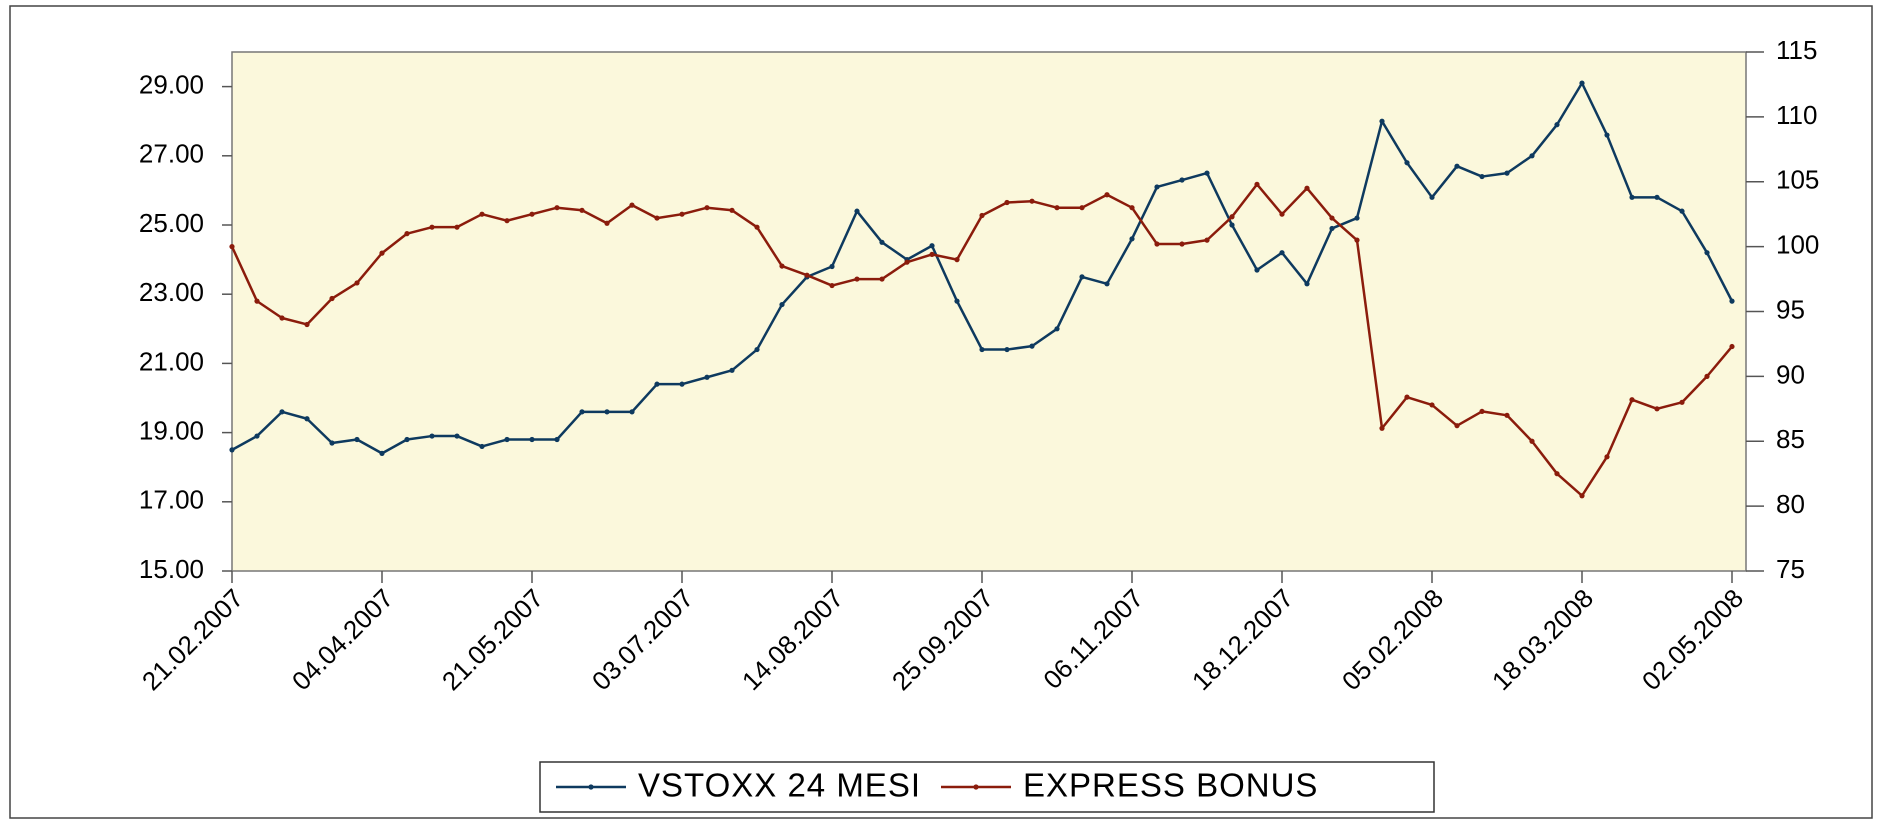  What do you see at coordinates (171, 361) in the screenshot?
I see `y-tick-label: 21.00` at bounding box center [171, 361].